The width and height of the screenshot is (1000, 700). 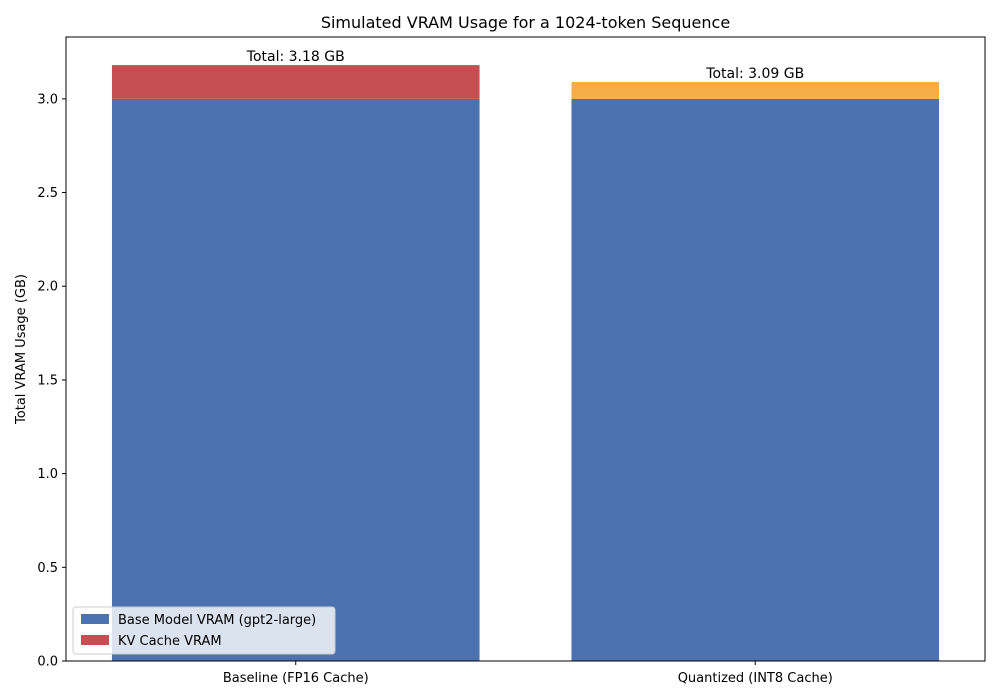 What do you see at coordinates (47, 99) in the screenshot?
I see `y-tick-label-6: 3.0` at bounding box center [47, 99].